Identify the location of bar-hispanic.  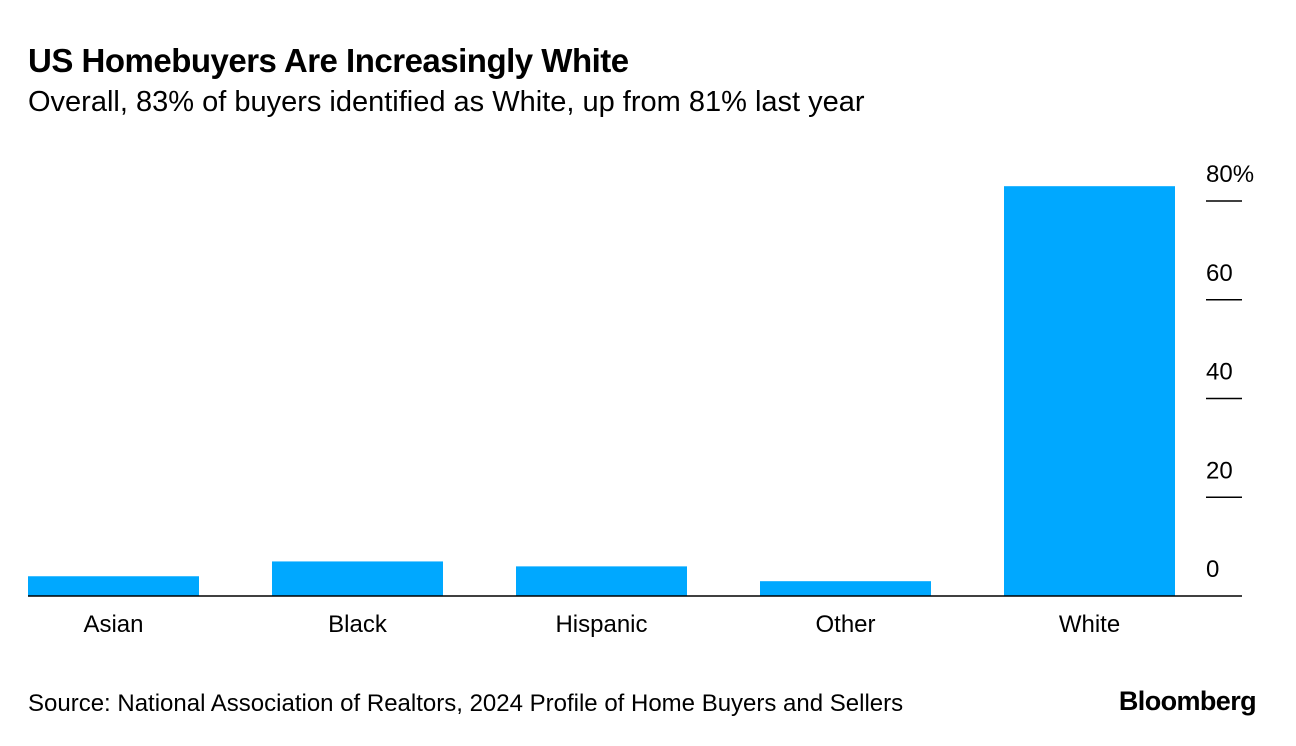
(601, 581).